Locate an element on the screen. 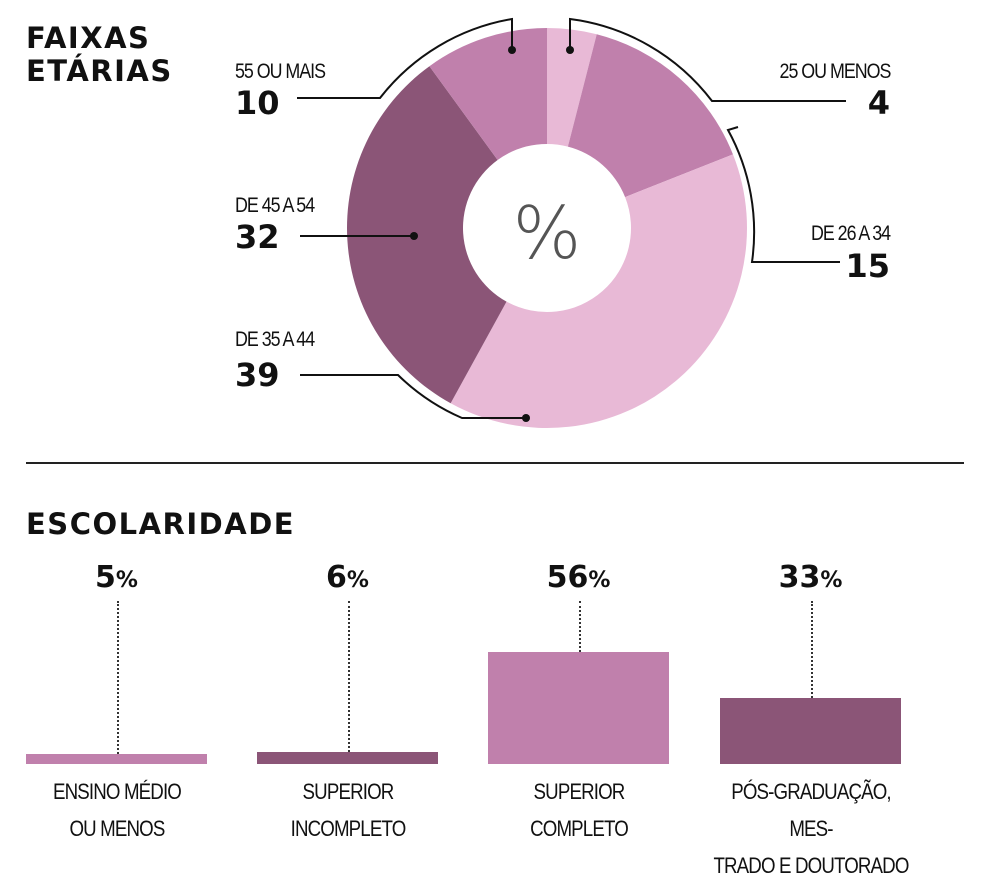 This screenshot has width=984, height=886. value-35-a-44: 39 is located at coordinates (257, 375).